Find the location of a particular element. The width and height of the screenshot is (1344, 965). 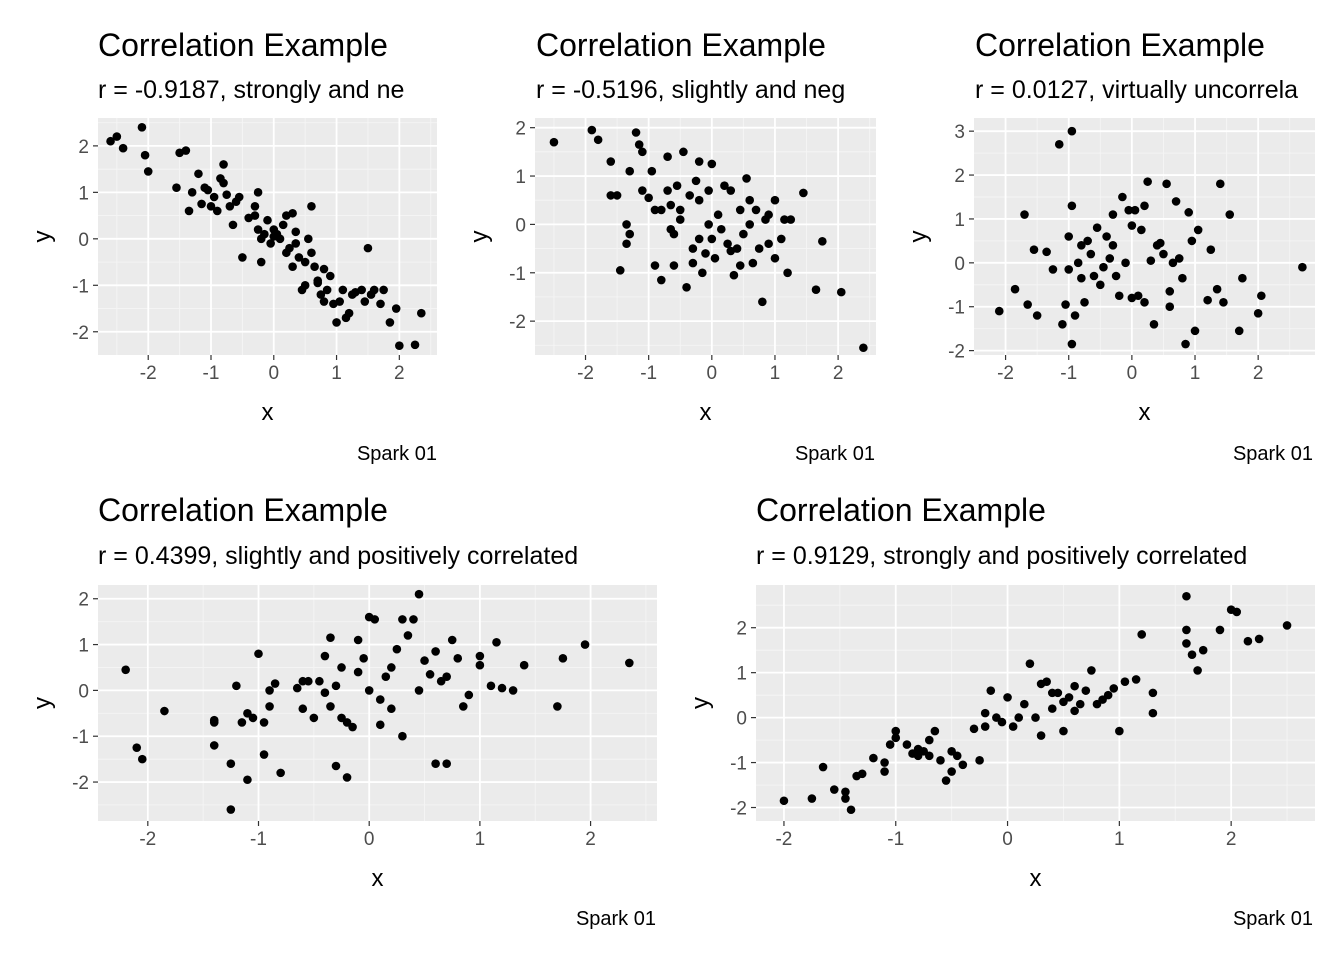

x-tick-label: -2 is located at coordinates (585, 373).